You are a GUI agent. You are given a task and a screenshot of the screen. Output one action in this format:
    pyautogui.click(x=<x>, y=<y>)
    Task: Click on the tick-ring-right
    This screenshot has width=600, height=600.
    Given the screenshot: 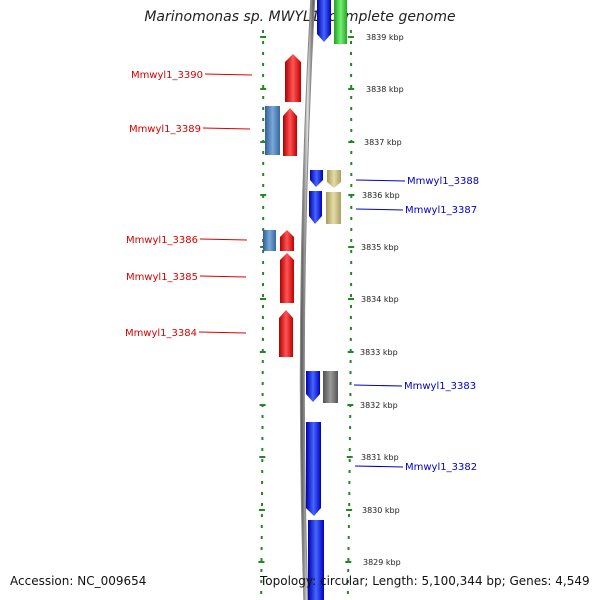 What is the action you would take?
    pyautogui.click(x=350, y=312)
    